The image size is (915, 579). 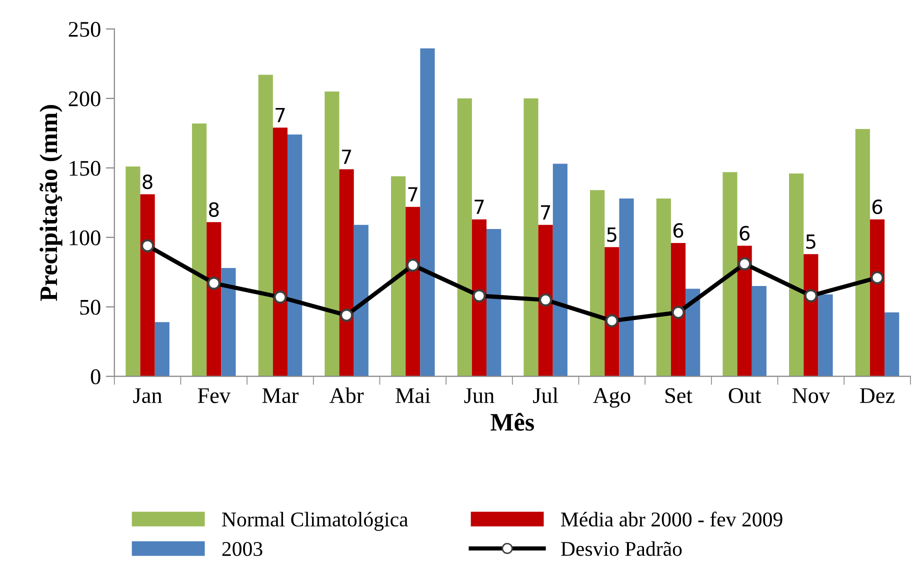 What do you see at coordinates (413, 396) in the screenshot?
I see `x-tick-label: Mai` at bounding box center [413, 396].